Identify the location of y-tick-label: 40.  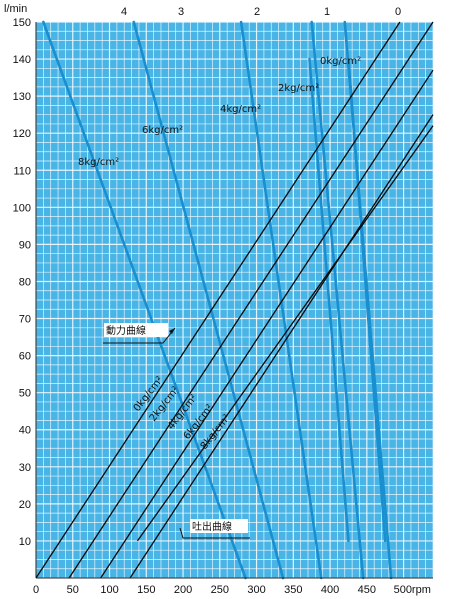
(25, 431).